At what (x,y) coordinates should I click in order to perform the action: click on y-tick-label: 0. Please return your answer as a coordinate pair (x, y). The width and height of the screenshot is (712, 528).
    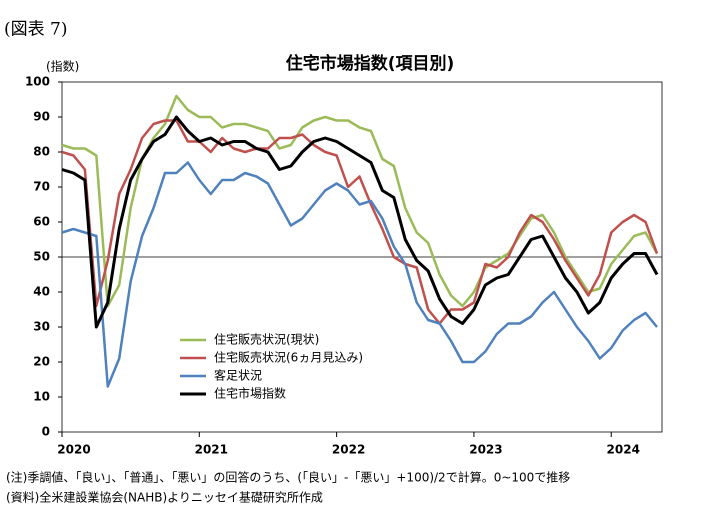
    Looking at the image, I should click on (46, 432).